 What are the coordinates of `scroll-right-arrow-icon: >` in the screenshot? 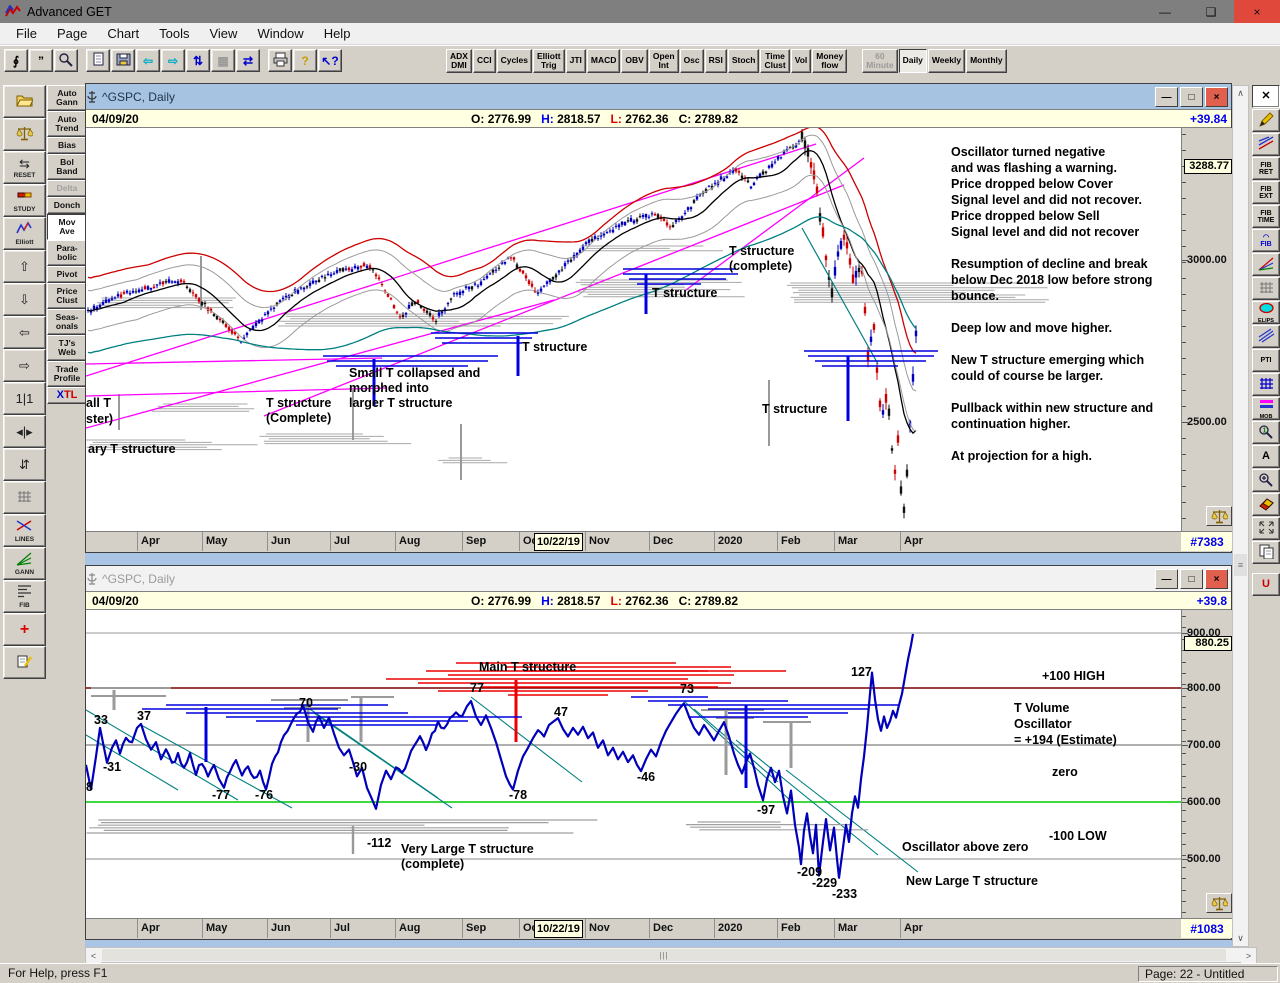 It's located at (1248, 955).